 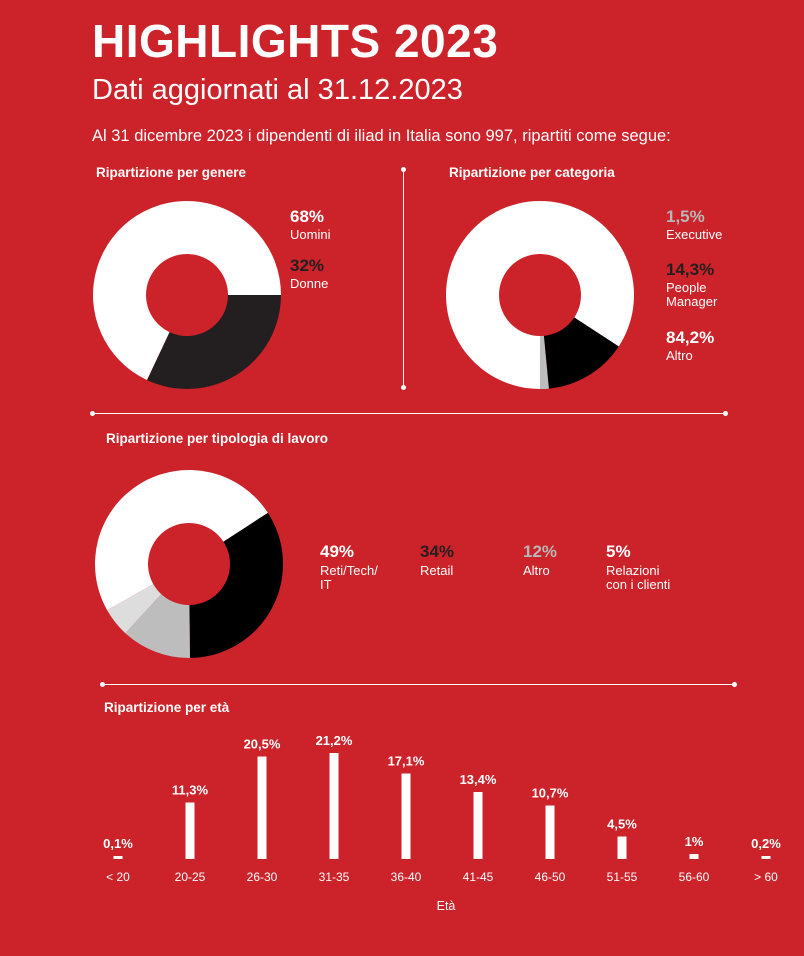 I want to click on age-category-tick-label: 36-40, so click(x=406, y=877).